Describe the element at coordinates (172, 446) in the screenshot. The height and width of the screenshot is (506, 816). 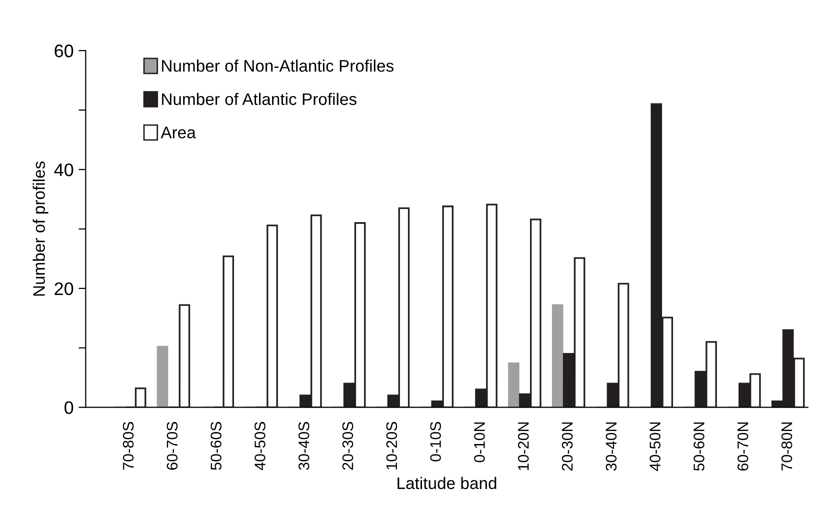
I see `x-tick-label: 60-70S` at that location.